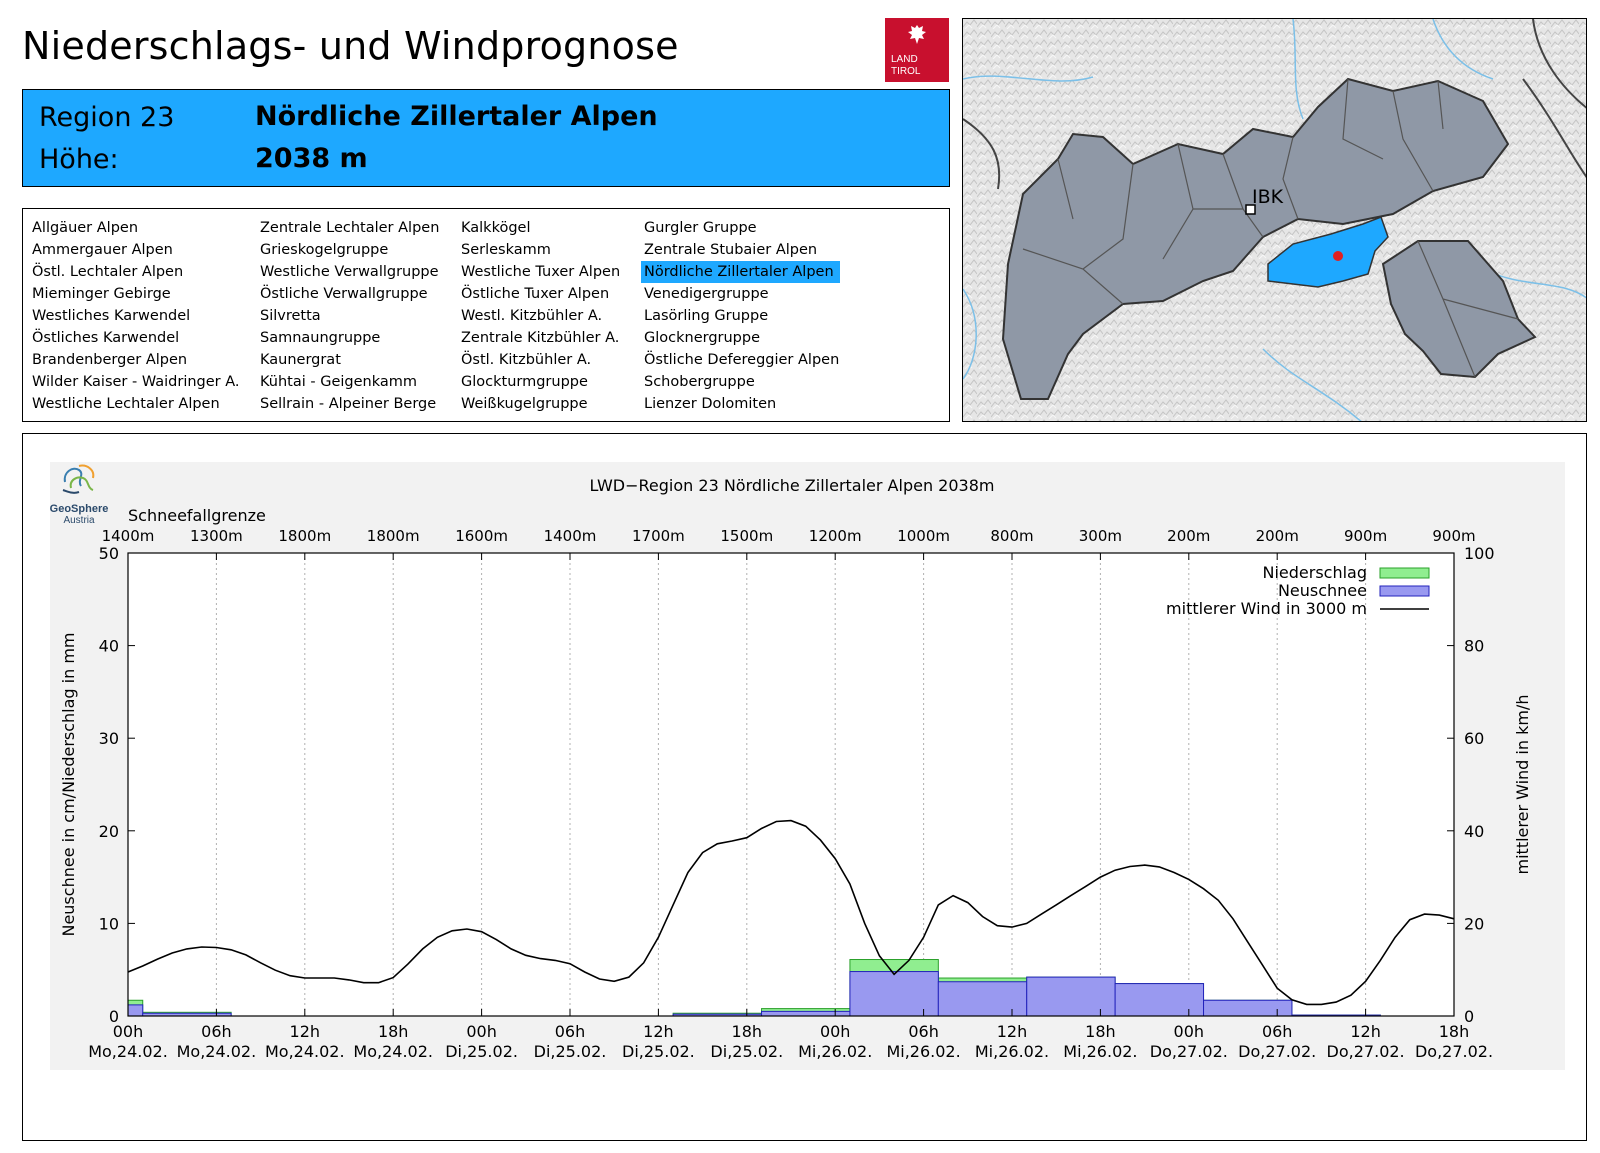  I want to click on region-list-item: Östliche Tuxer Alpen, so click(535, 294).